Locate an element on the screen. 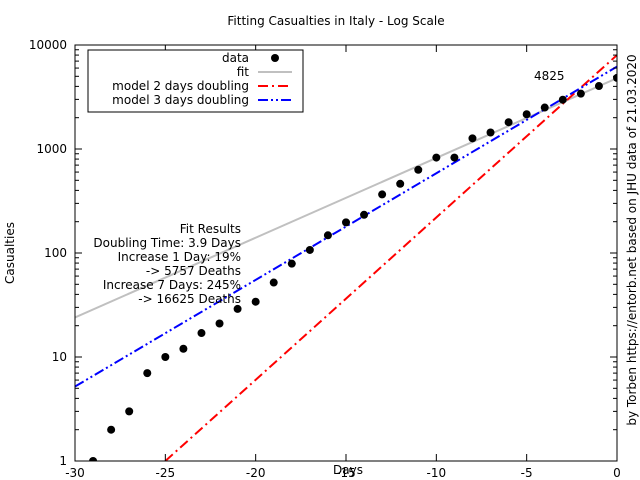 This screenshot has height=480, width=640. y-tick-label: 1 is located at coordinates (63, 461).